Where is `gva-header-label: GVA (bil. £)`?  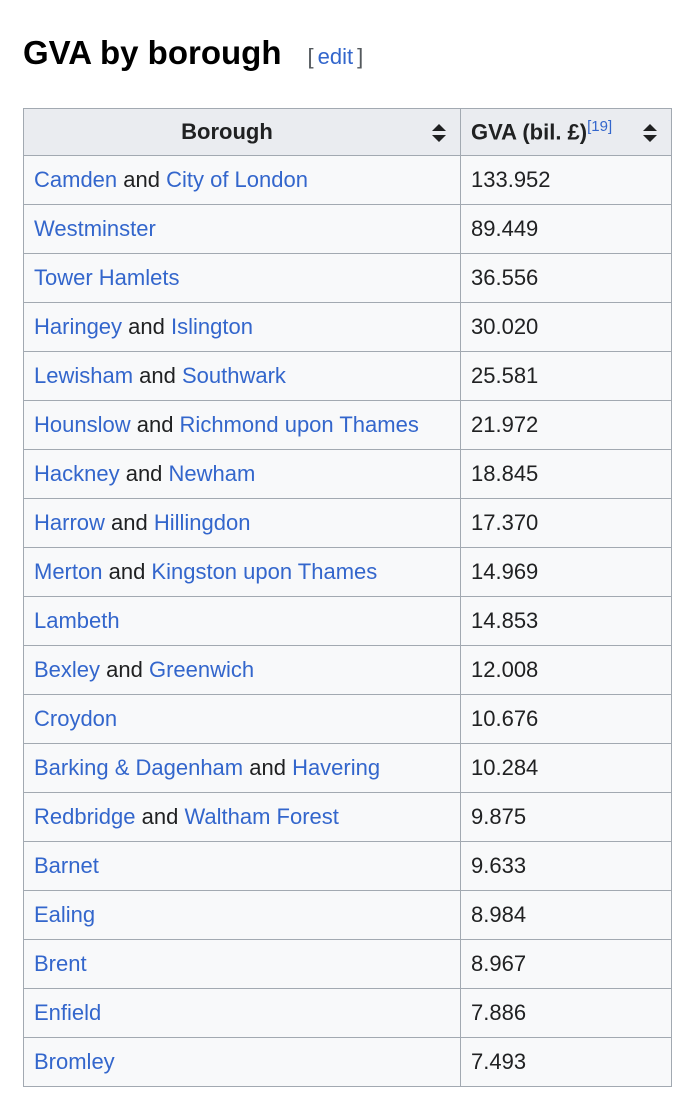
gva-header-label: GVA (bil. £) is located at coordinates (529, 132).